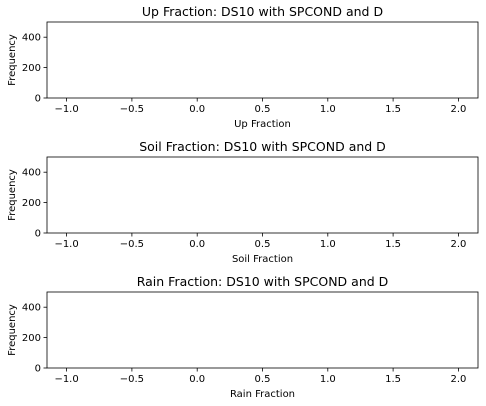 The height and width of the screenshot is (406, 486). Describe the element at coordinates (262, 259) in the screenshot. I see `x-axis-label: Soil Fraction` at that location.